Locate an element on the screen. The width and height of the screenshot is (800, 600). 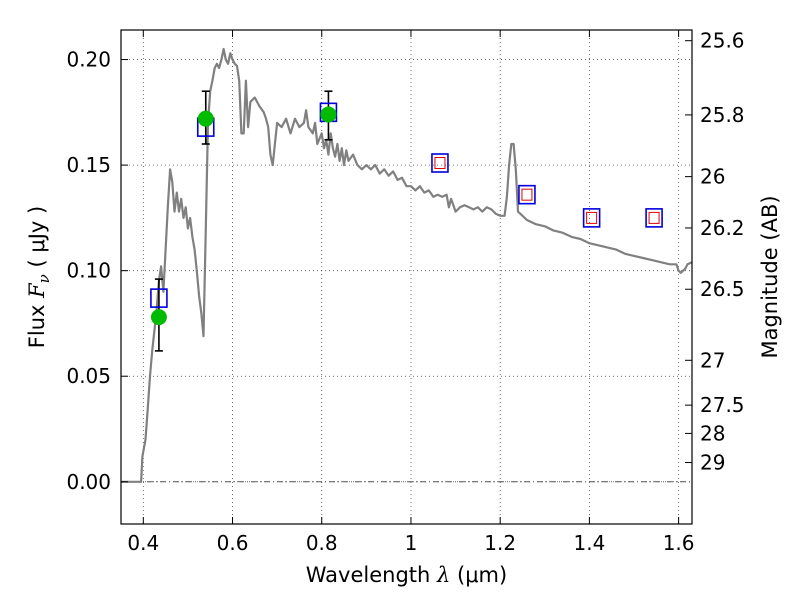
x-axis-title-symbol: λ is located at coordinates (443, 575).